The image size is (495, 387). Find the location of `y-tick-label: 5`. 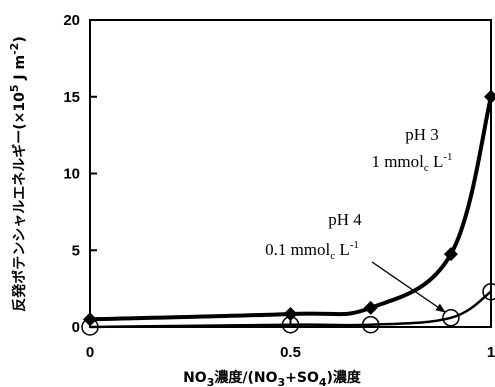

y-tick-label: 5 is located at coordinates (76, 250).